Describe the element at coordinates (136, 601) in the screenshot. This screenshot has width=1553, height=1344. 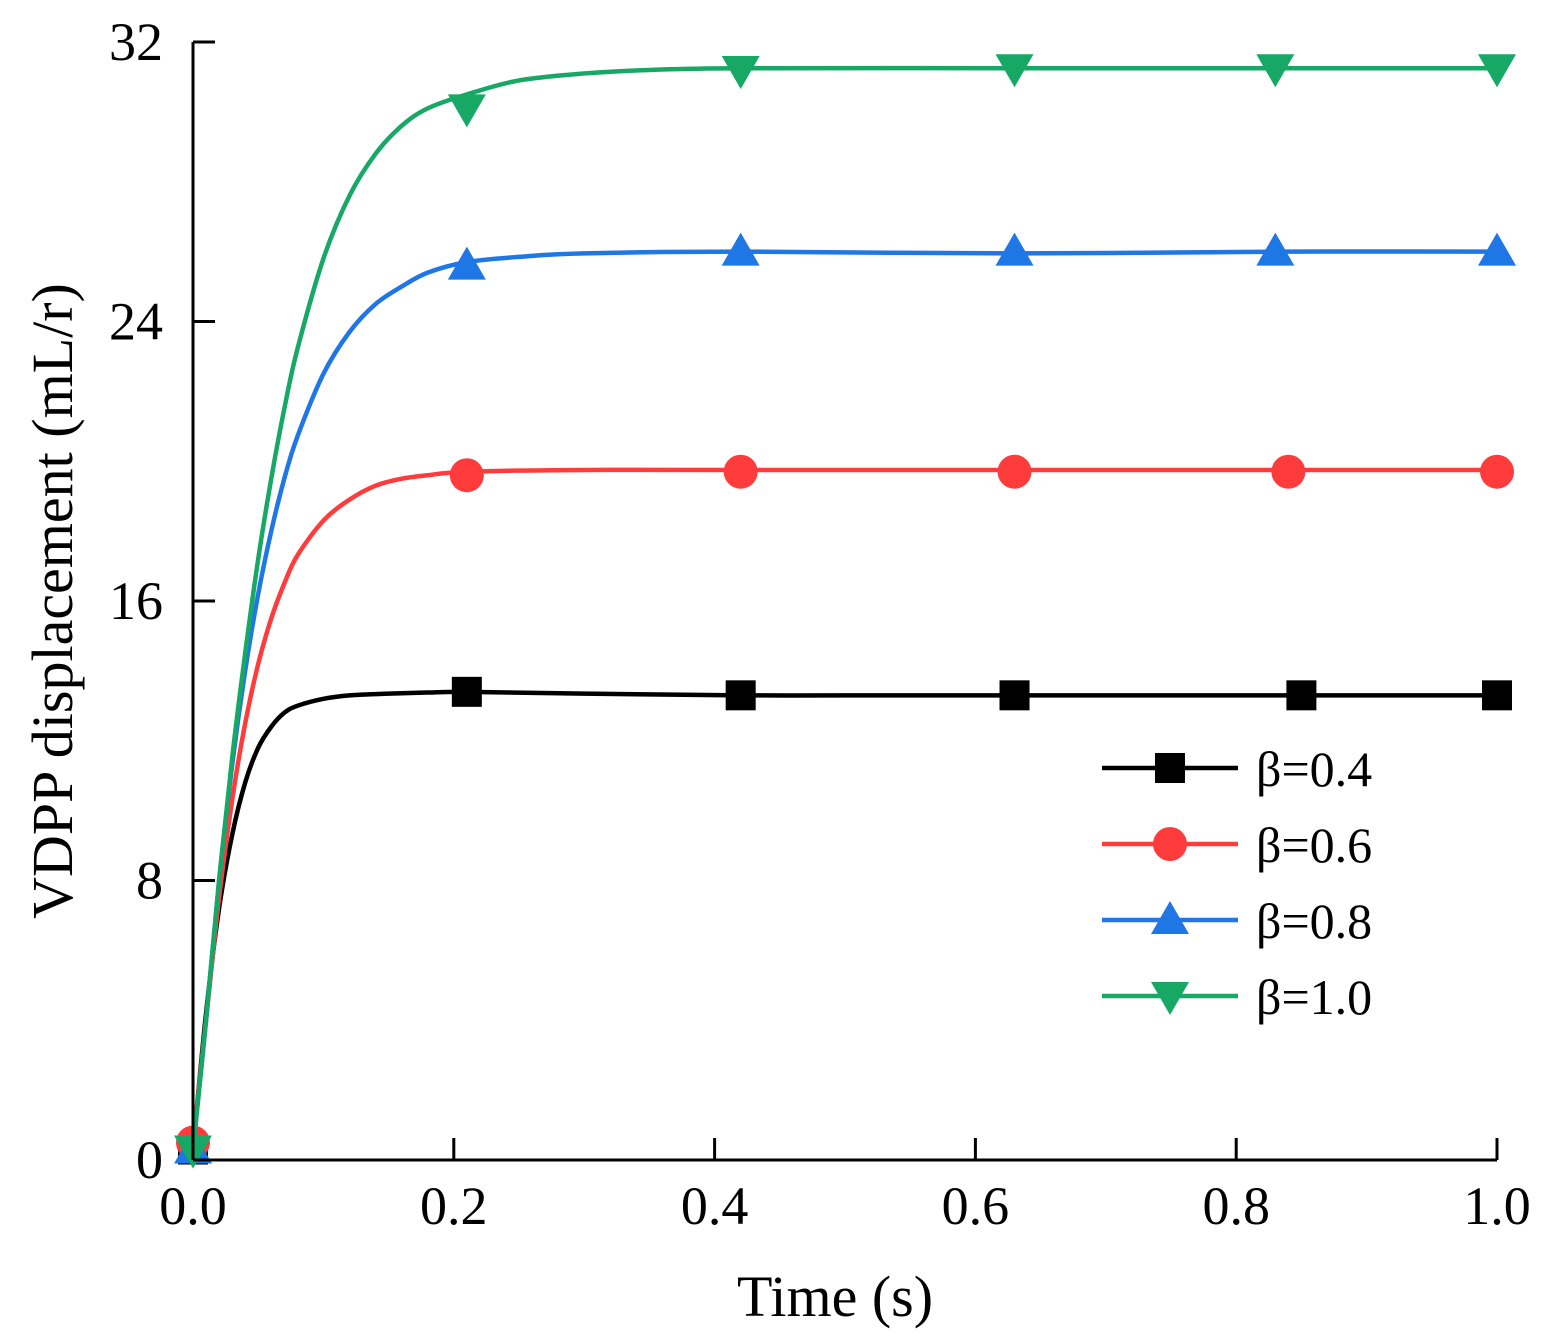
I see `y-tick-label: 16` at that location.